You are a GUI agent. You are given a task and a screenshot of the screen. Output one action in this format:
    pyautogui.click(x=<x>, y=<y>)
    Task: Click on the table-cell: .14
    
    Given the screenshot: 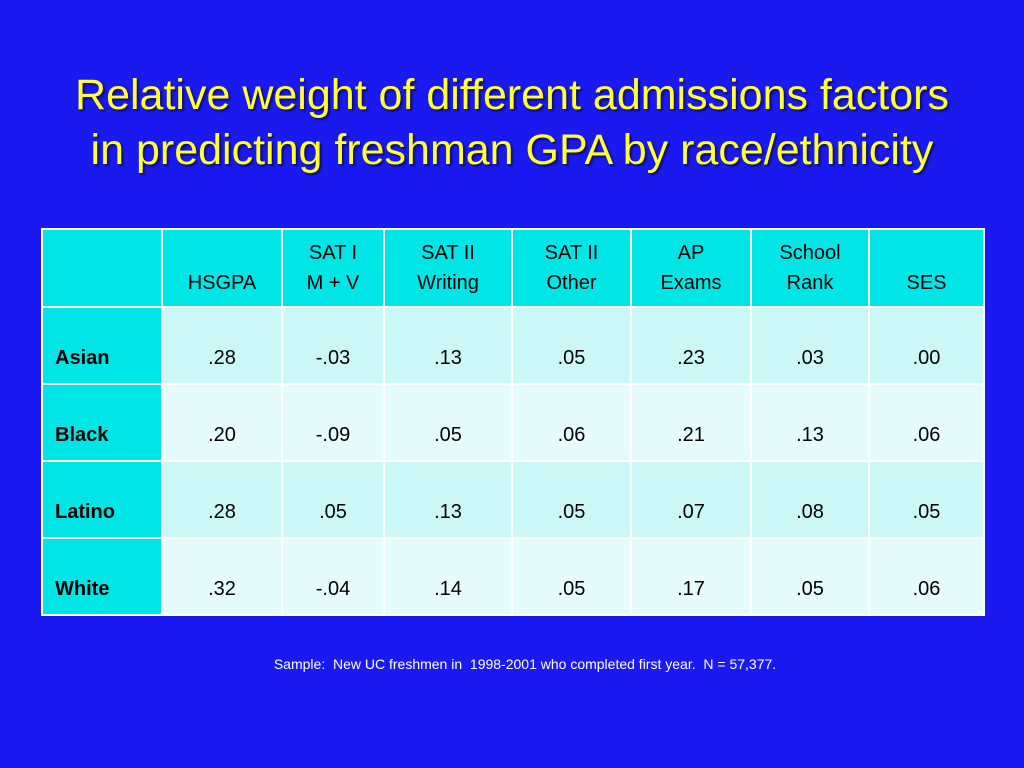 What is the action you would take?
    pyautogui.click(x=448, y=576)
    